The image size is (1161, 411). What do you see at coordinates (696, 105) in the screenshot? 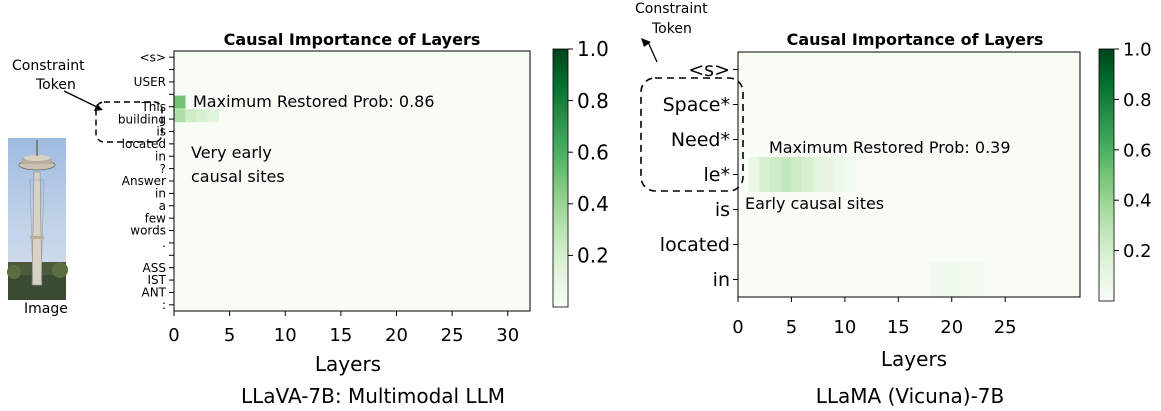
I see `y-tick-label: Space*` at bounding box center [696, 105].